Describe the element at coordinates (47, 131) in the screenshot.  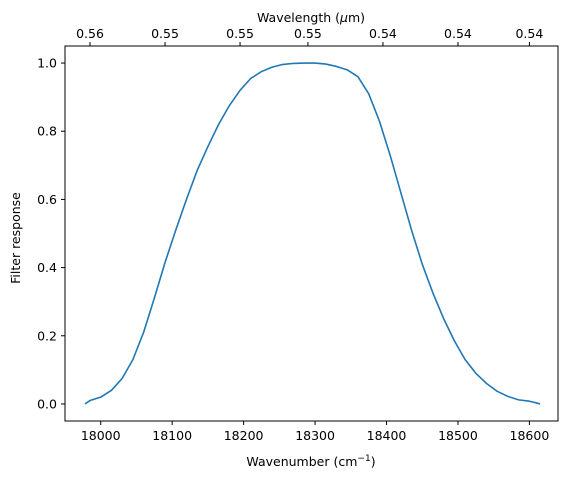
I see `y-tick-label: 0.8` at that location.